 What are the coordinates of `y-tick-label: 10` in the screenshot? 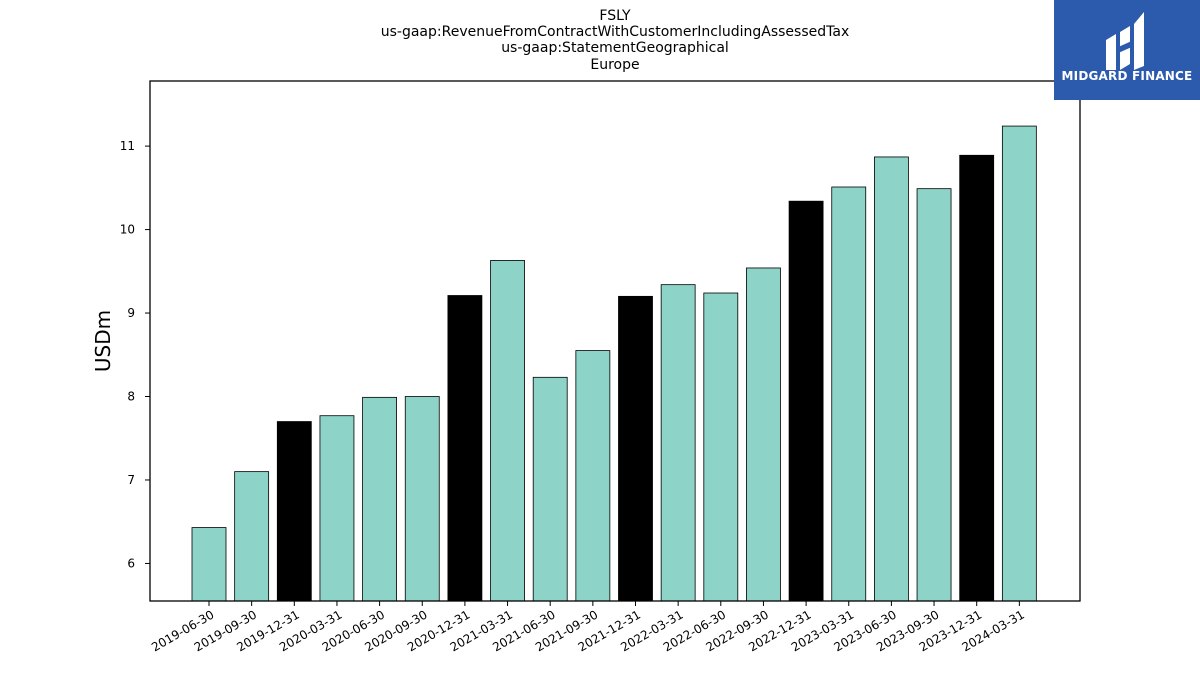 It's located at (127, 230).